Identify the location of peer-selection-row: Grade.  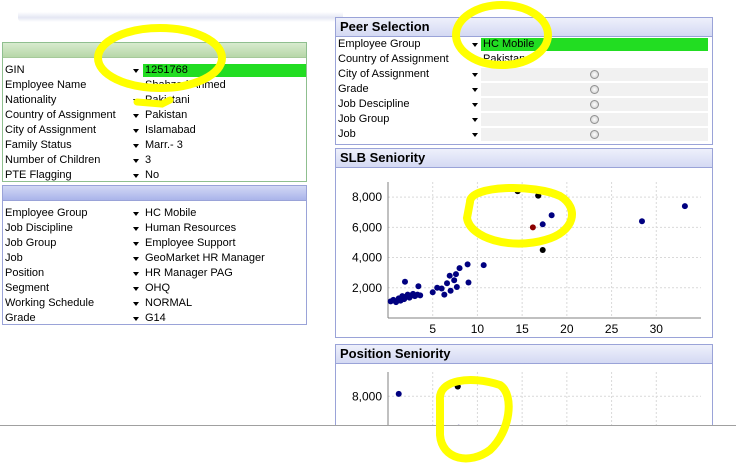
(524, 89).